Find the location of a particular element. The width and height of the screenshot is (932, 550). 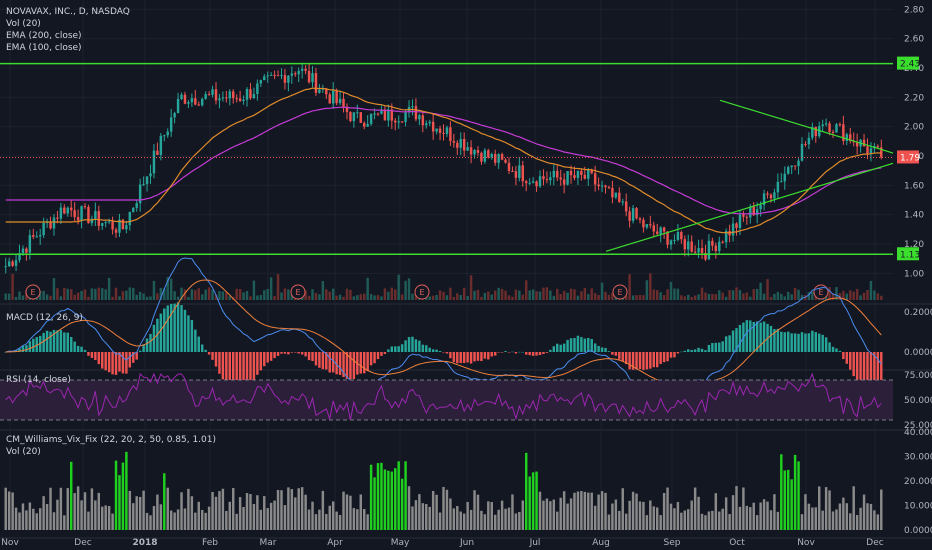

macd-title: MACD (12, 26, 9) is located at coordinates (44, 318).